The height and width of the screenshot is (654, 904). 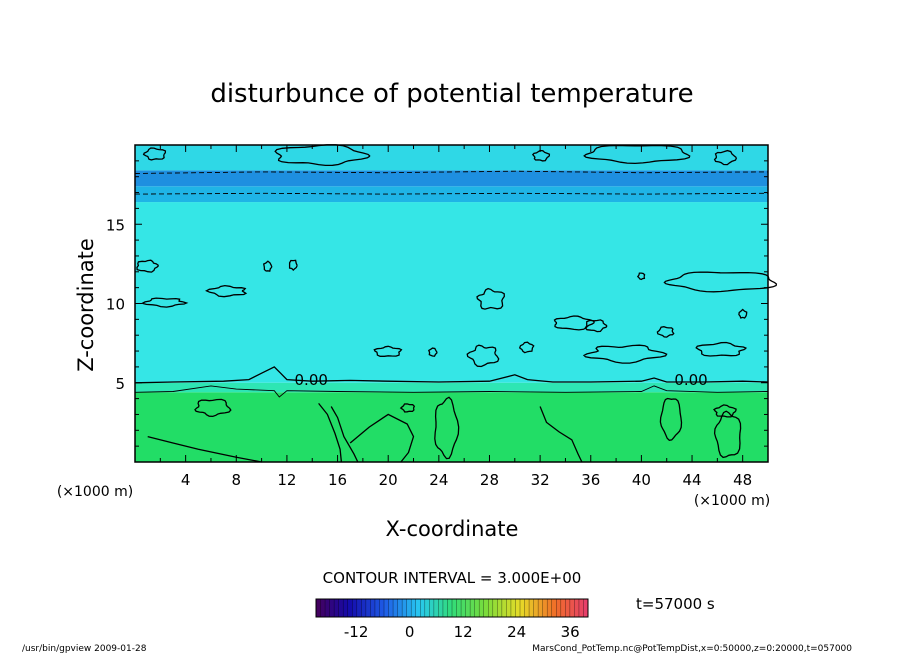 I want to click on x-tick-label: 20, so click(x=388, y=480).